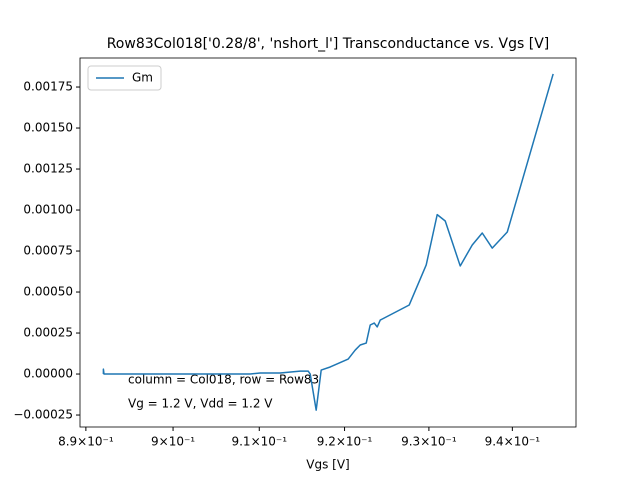 This screenshot has height=480, width=640. What do you see at coordinates (86, 442) in the screenshot?
I see `x-tick-label: 8.9×10⁻¹` at bounding box center [86, 442].